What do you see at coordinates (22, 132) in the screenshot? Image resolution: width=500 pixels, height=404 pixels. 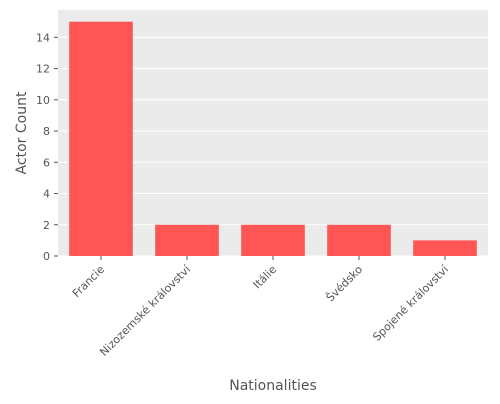 I see `y-axis-title: Actor Count` at bounding box center [22, 132].